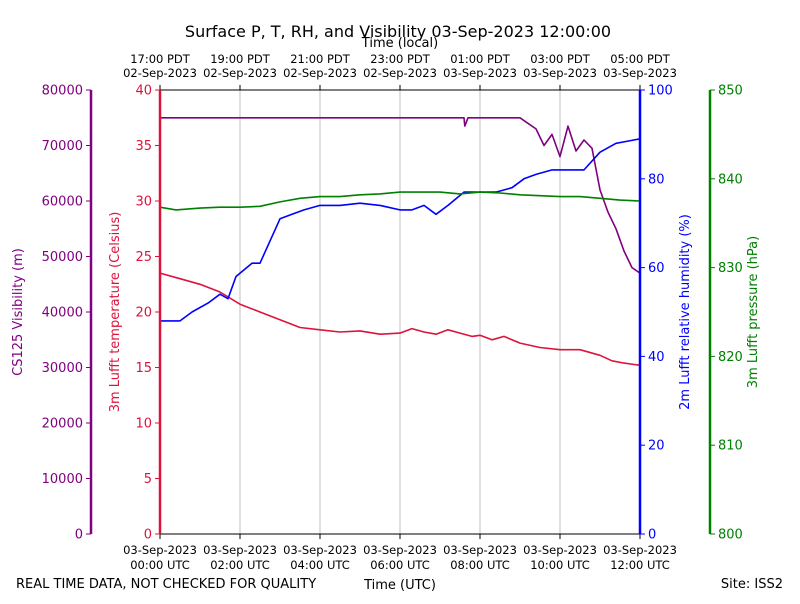 The image size is (800, 604). Describe the element at coordinates (166, 584) in the screenshot. I see `footer-quality-note: REAL TIME DATA, NOT CHECKED FOR QUALITY` at that location.